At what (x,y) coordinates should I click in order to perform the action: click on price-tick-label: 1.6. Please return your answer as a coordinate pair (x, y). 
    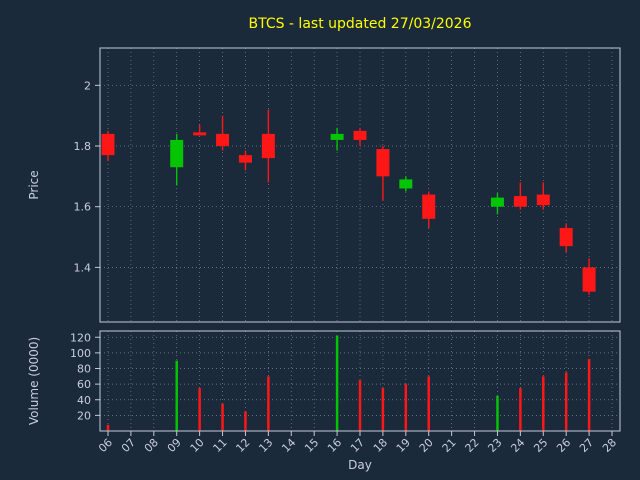
    Looking at the image, I should click on (83, 207).